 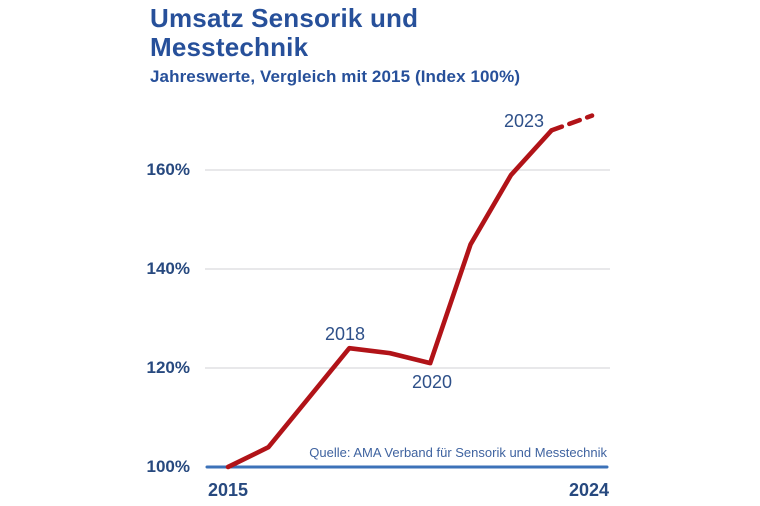 What do you see at coordinates (284, 18) in the screenshot?
I see `chart-title-line1: Umsatz Sensorik und` at bounding box center [284, 18].